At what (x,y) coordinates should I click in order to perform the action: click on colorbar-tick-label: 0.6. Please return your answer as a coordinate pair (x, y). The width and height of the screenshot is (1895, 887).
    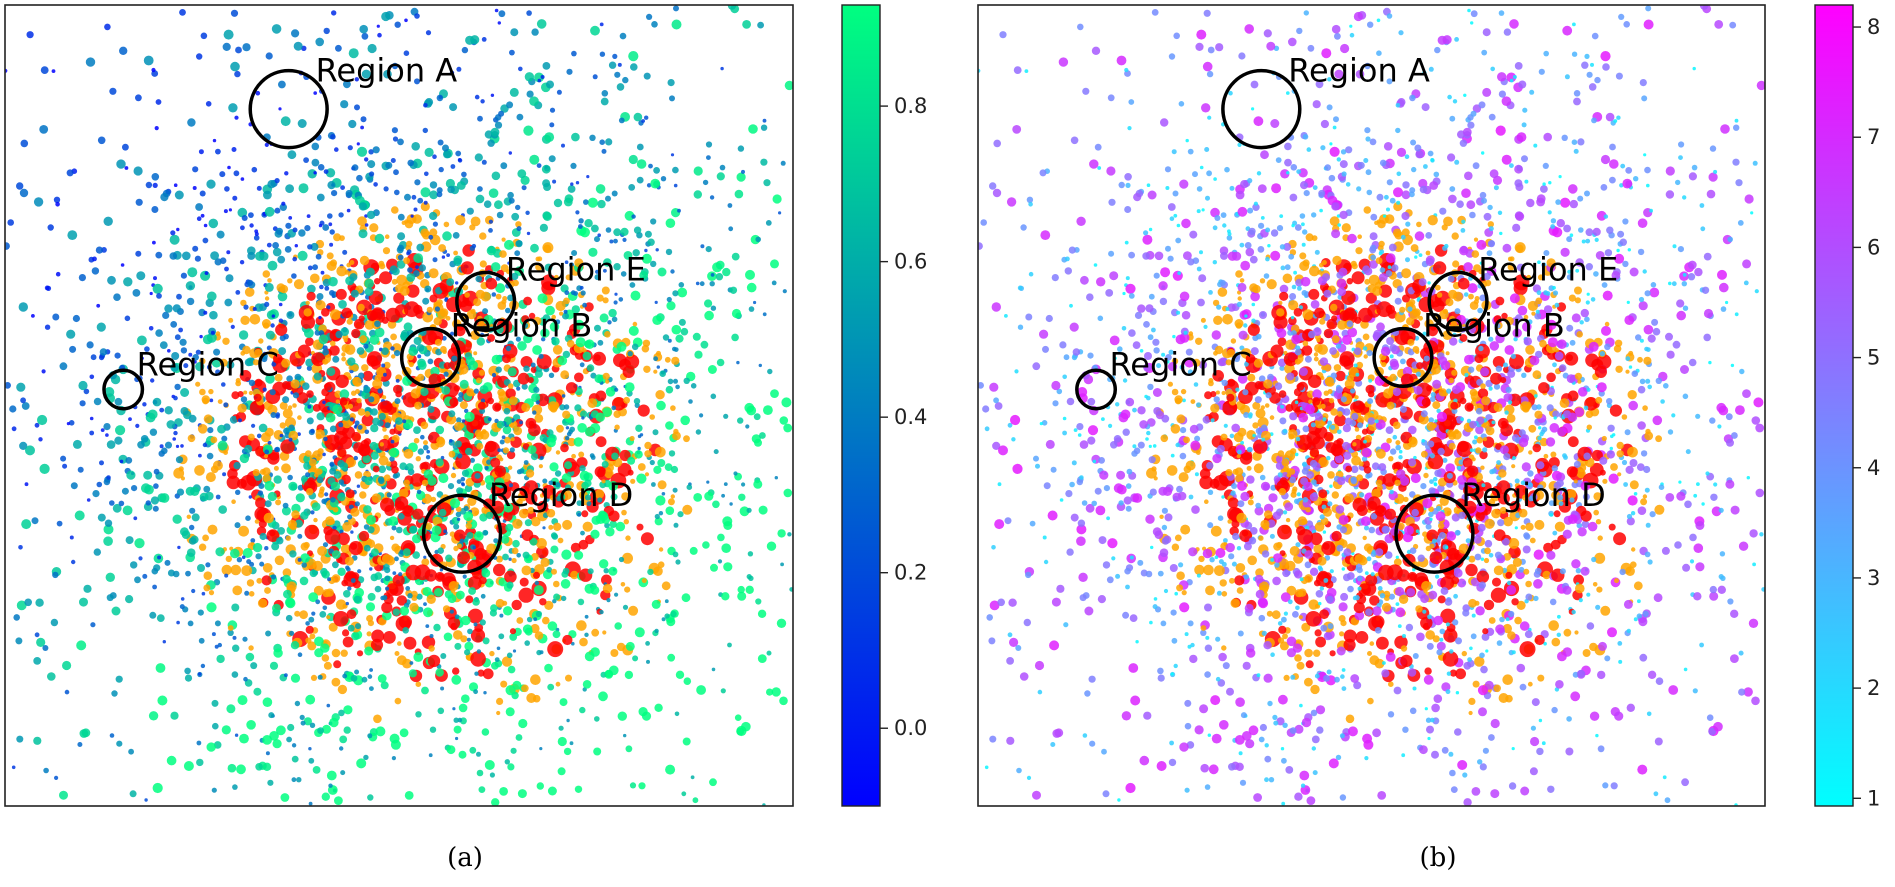
    Looking at the image, I should click on (910, 262).